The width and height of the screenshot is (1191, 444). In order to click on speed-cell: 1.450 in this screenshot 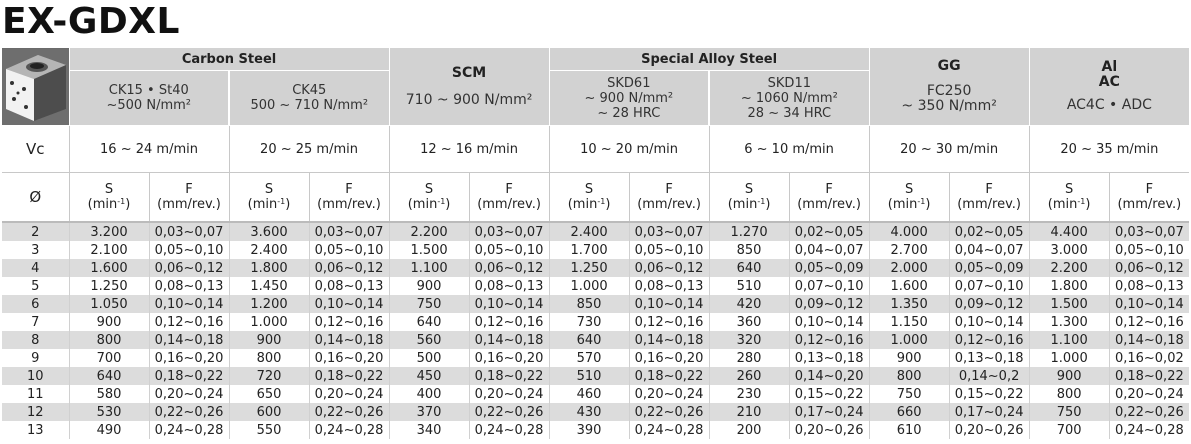, I will do `click(268, 286)`.